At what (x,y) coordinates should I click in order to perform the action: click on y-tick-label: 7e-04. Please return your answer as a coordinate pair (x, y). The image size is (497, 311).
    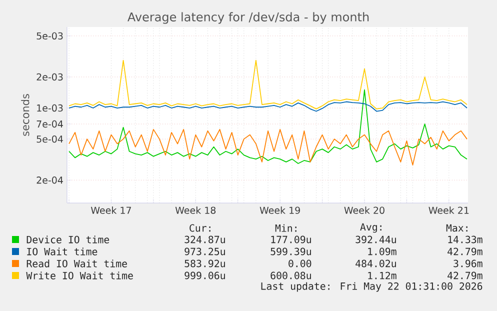
    Looking at the image, I should click on (49, 124).